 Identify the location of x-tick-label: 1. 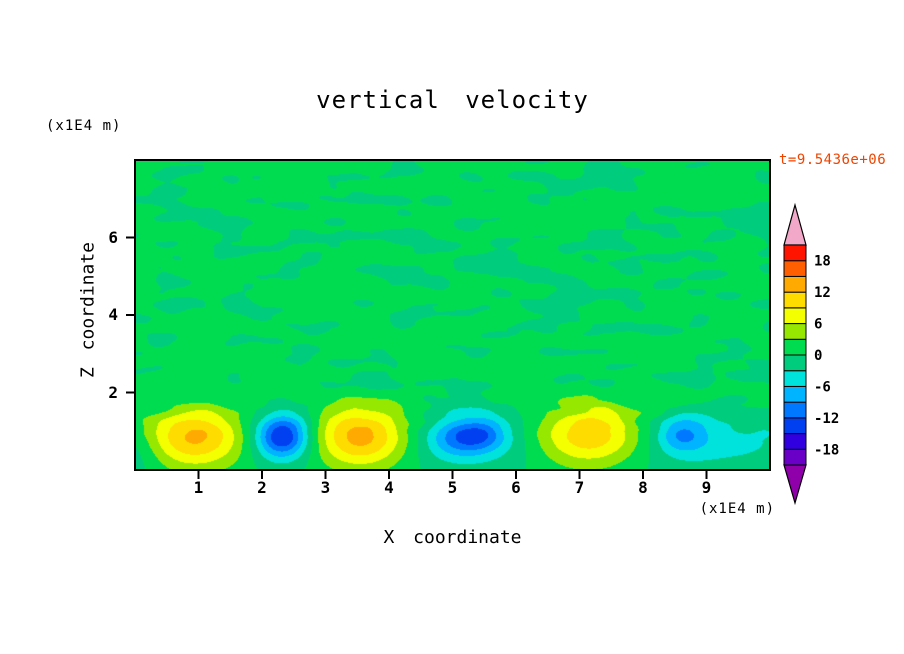
(198, 487).